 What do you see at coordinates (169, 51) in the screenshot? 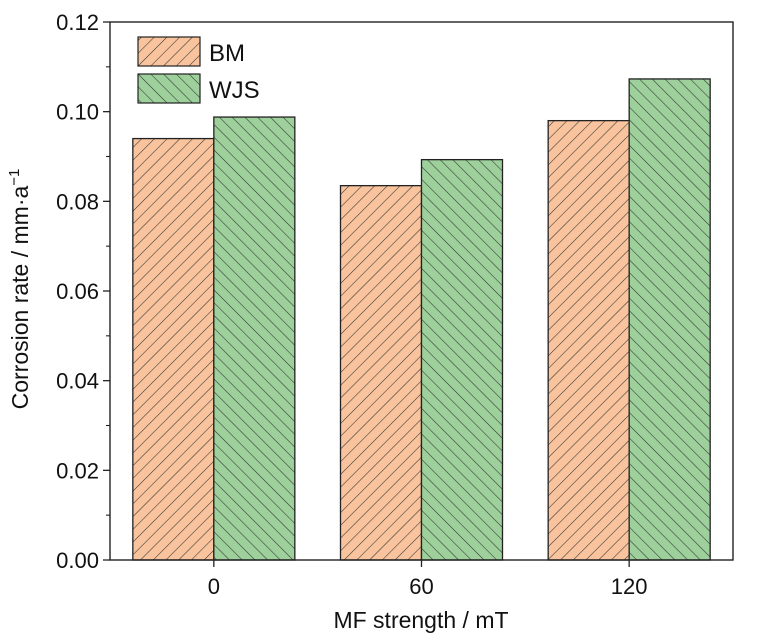
I see `legend-swatch-bm` at bounding box center [169, 51].